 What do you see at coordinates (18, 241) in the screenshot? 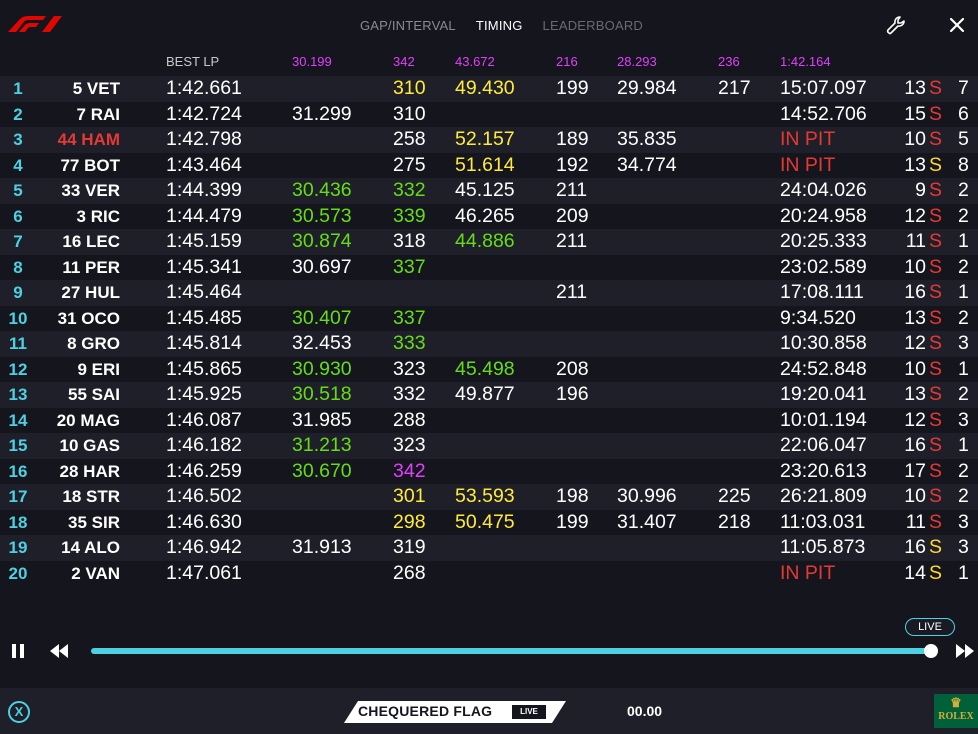
I see `position-cell: 7` at bounding box center [18, 241].